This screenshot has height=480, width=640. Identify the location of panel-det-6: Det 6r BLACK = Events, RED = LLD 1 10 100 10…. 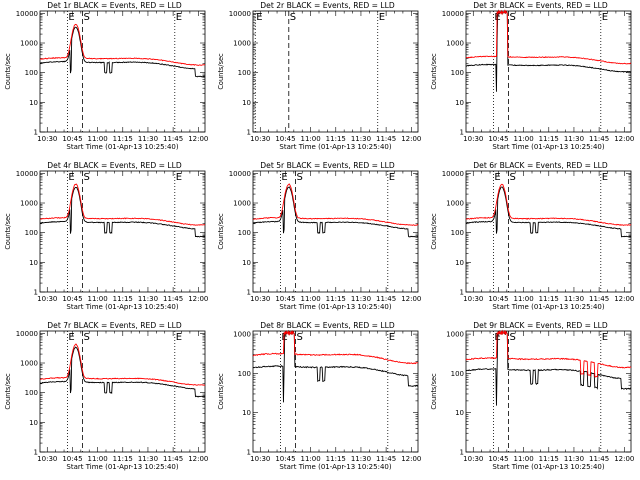
(532, 240).